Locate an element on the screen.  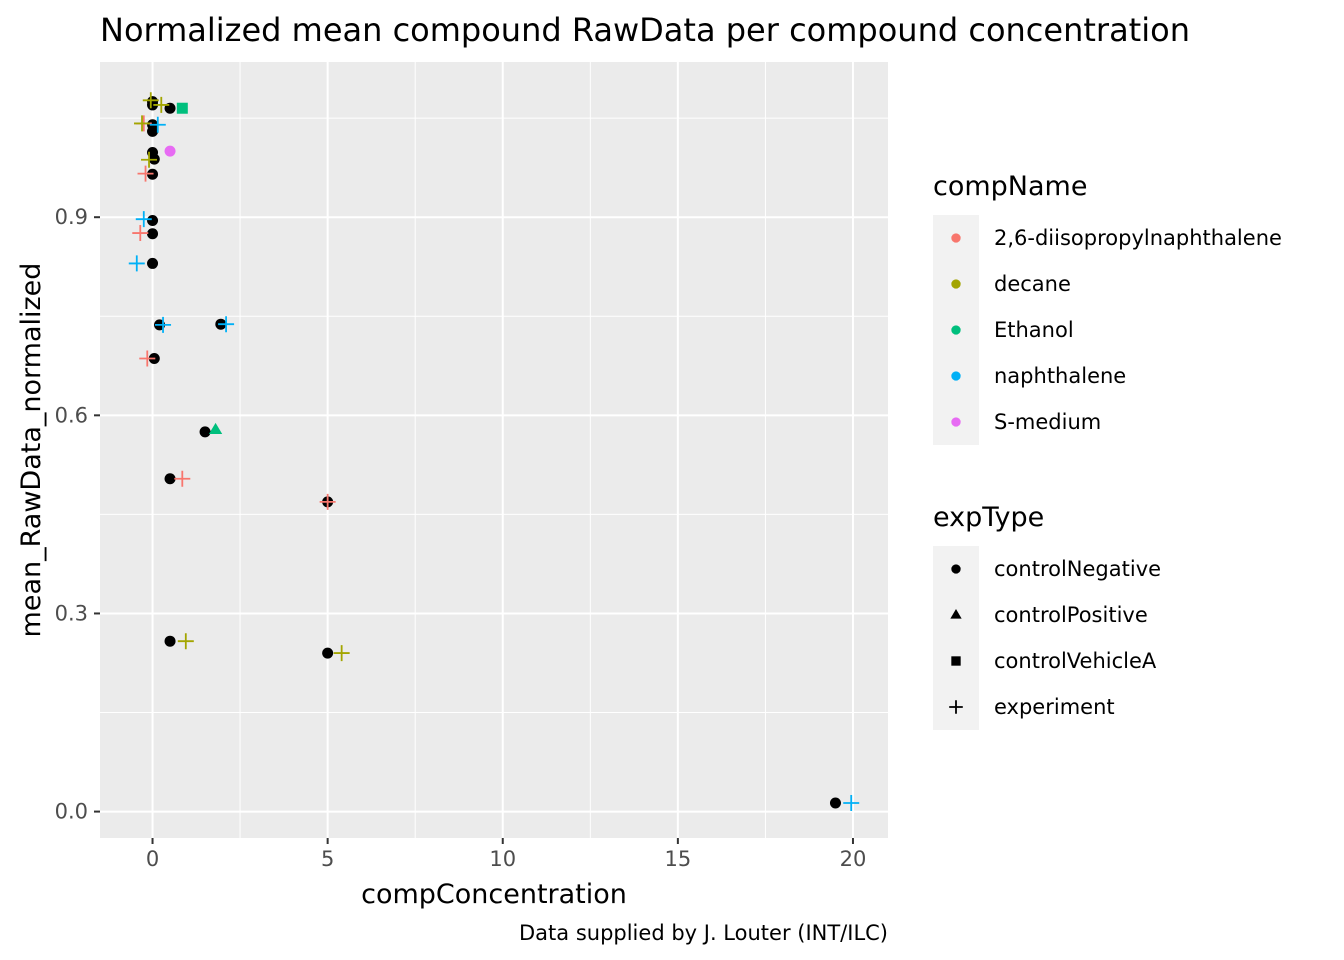
legend-key-background is located at coordinates (956, 638).